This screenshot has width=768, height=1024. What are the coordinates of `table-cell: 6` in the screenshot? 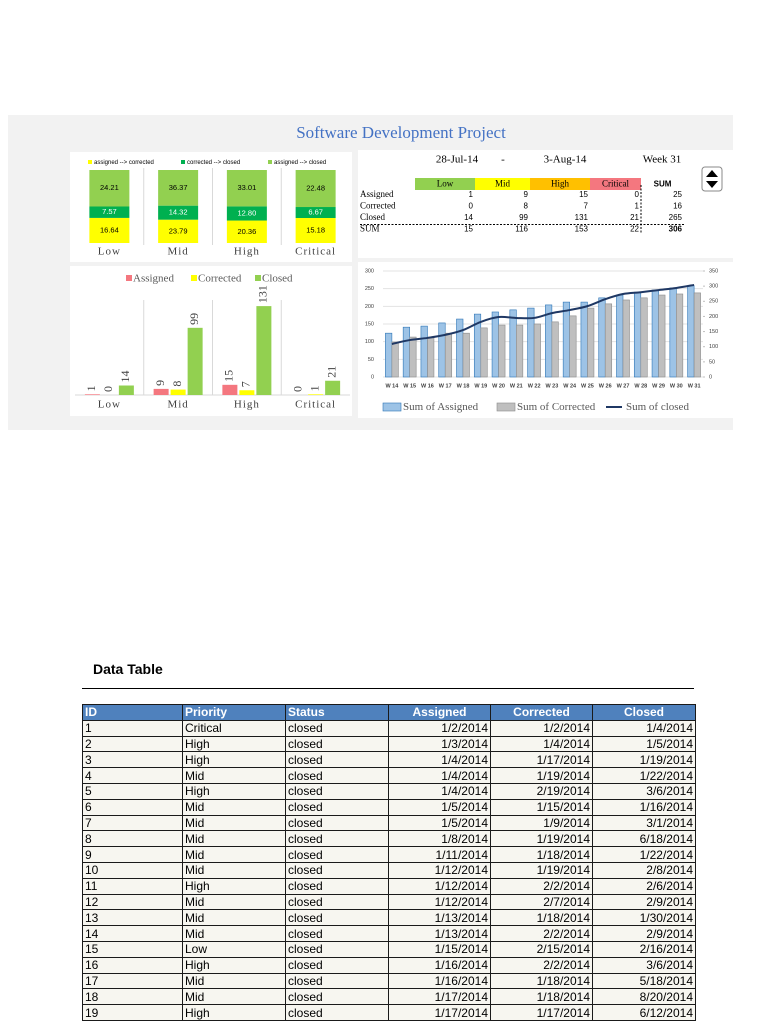 It's located at (132, 807).